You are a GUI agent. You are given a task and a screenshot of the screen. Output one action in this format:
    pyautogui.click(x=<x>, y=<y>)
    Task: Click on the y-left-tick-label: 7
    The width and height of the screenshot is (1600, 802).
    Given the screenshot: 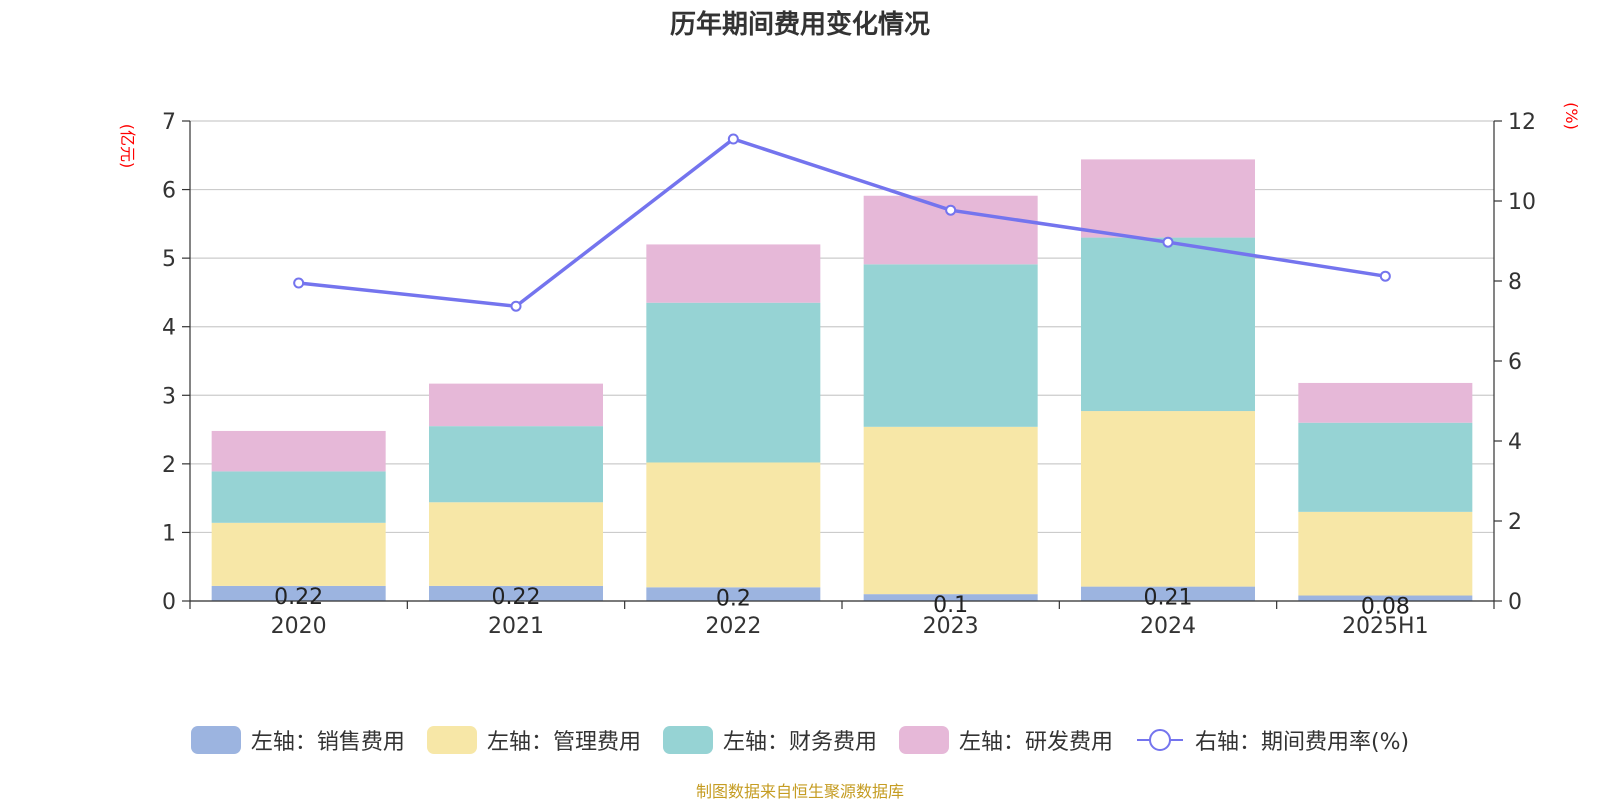 What is the action you would take?
    pyautogui.click(x=169, y=122)
    